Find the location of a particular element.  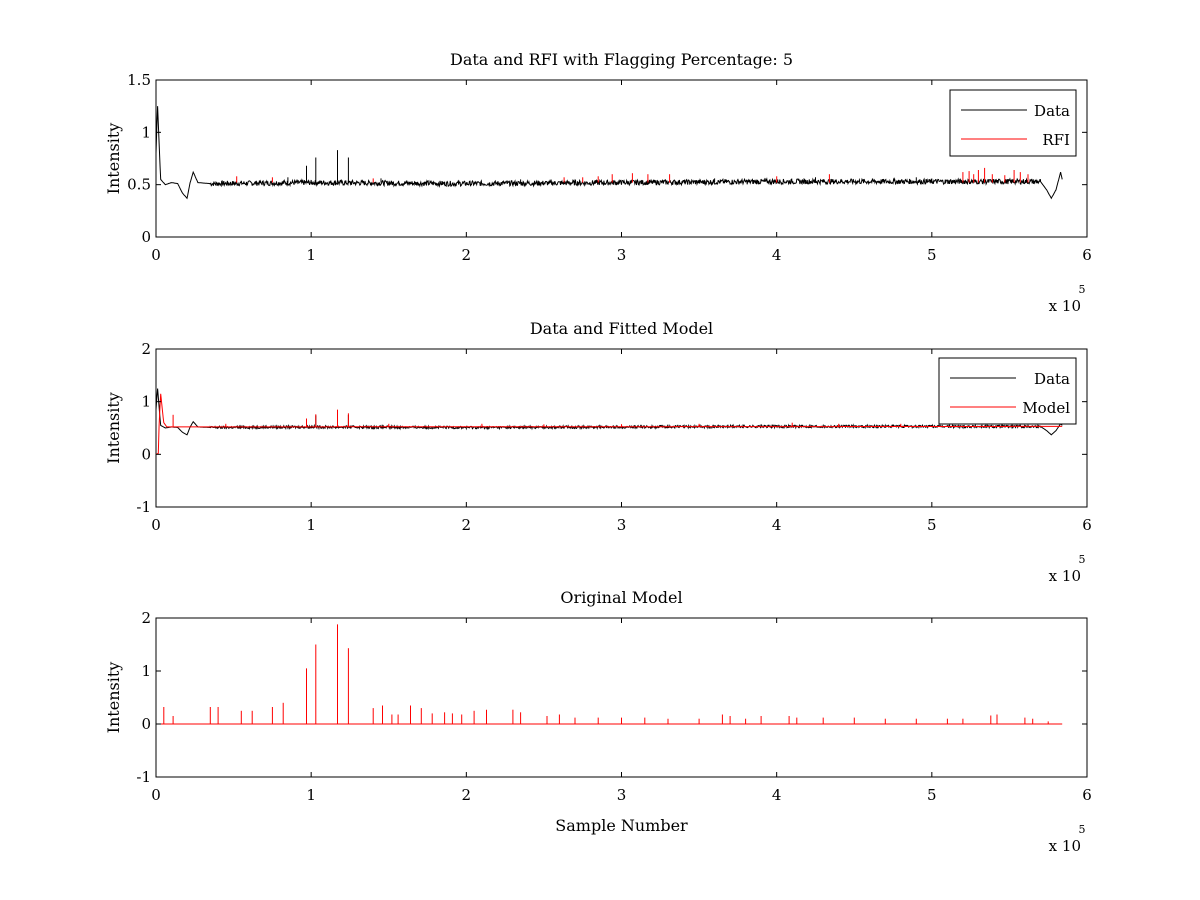

legend: Data RFI is located at coordinates (1013, 123).